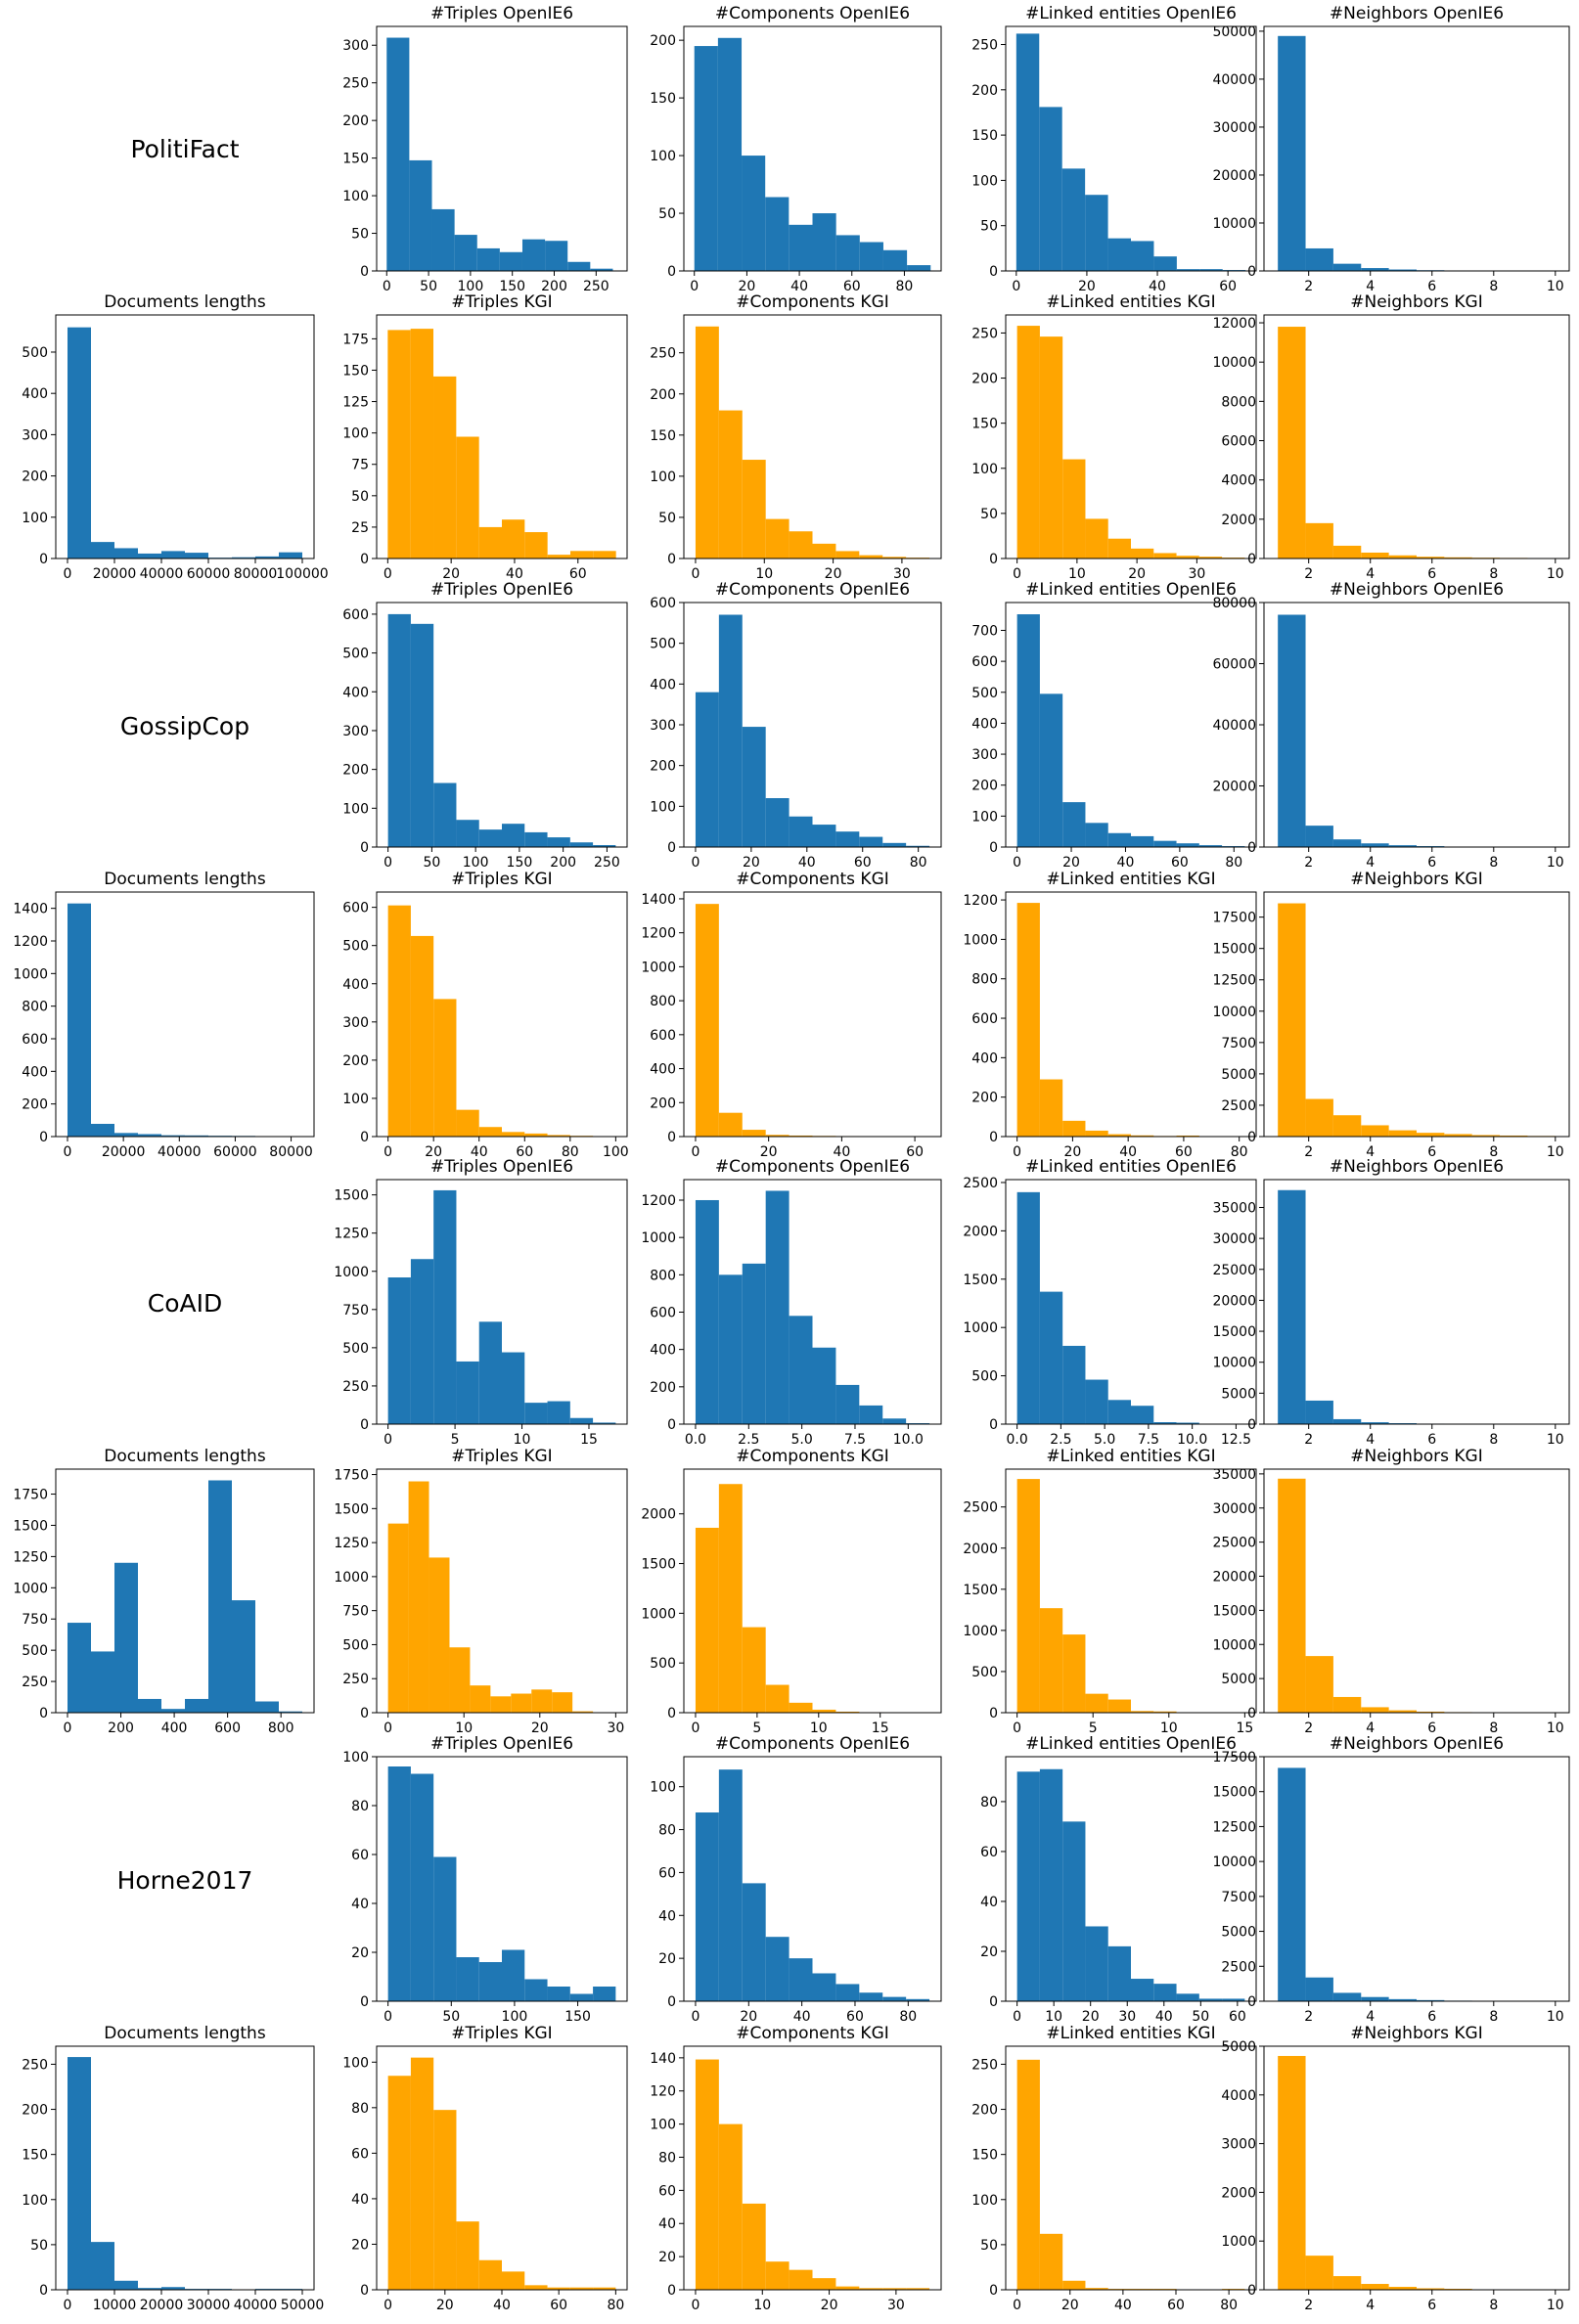 This screenshot has height=2324, width=1579. Describe the element at coordinates (256, 574) in the screenshot. I see `x-tick-label: 80000` at that location.